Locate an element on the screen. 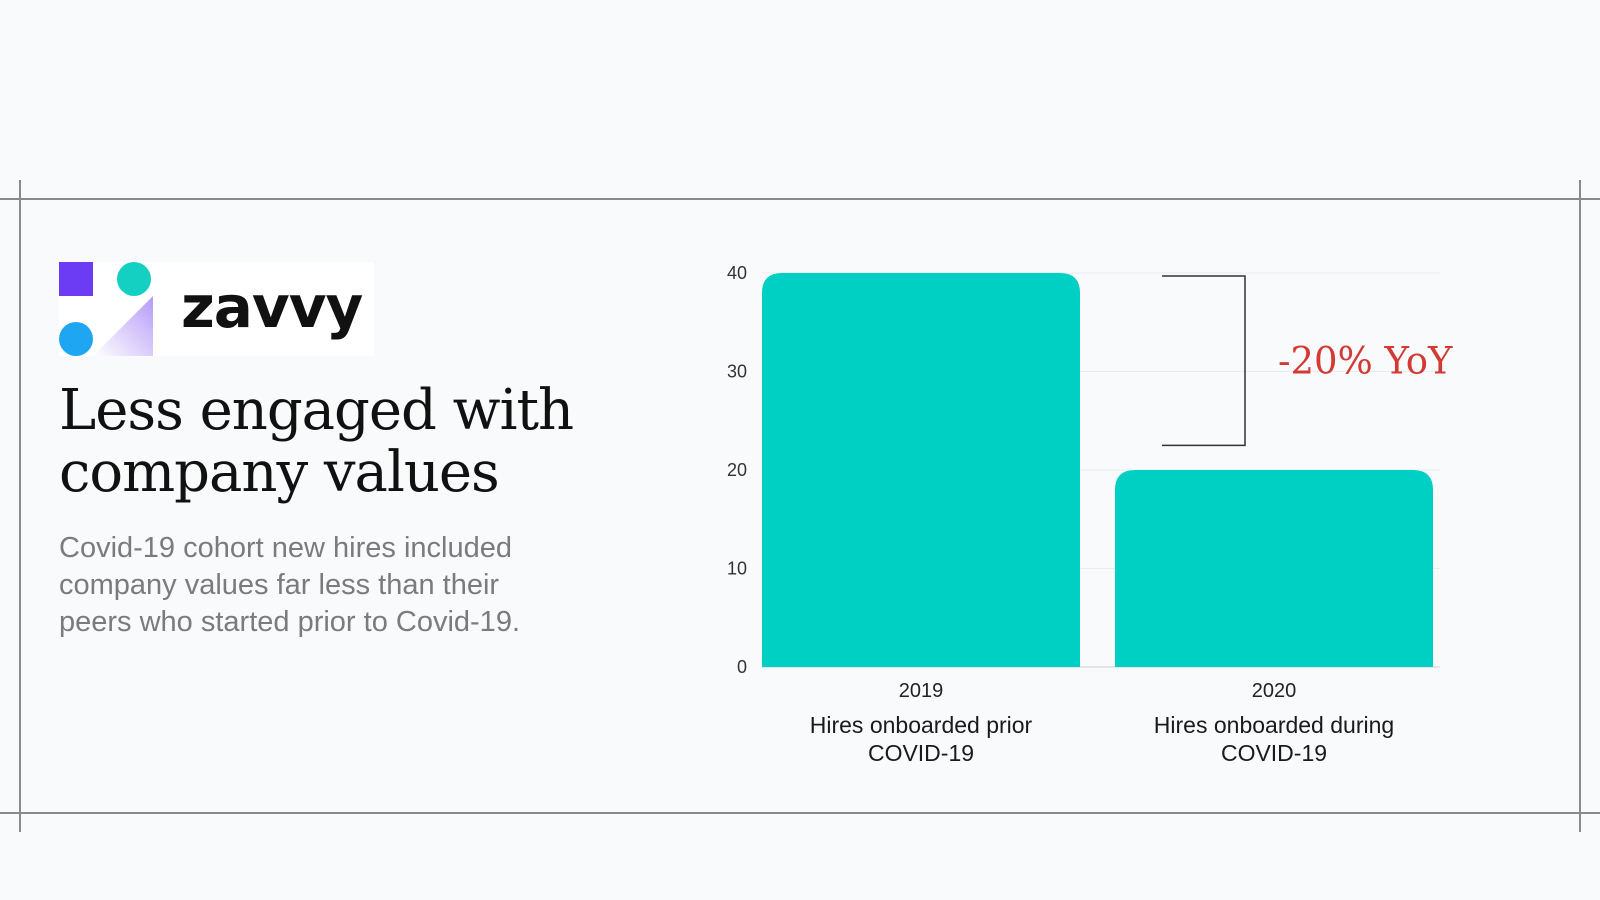 This screenshot has height=900, width=1600. category-label: Hires onboarded during is located at coordinates (1274, 725).